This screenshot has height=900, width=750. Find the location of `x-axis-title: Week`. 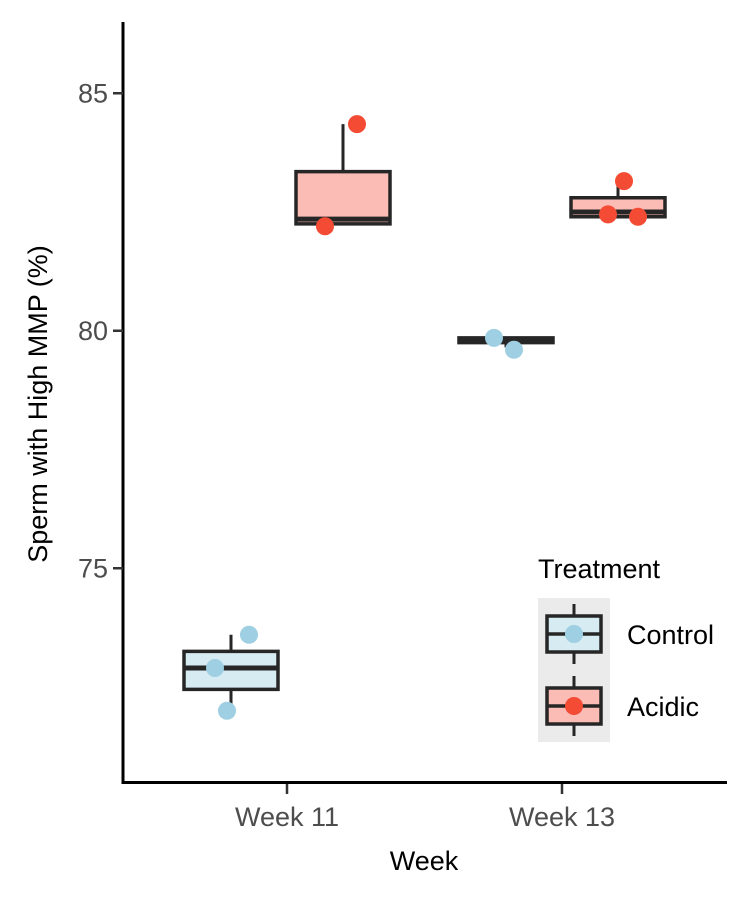

x-axis-title: Week is located at coordinates (424, 861).